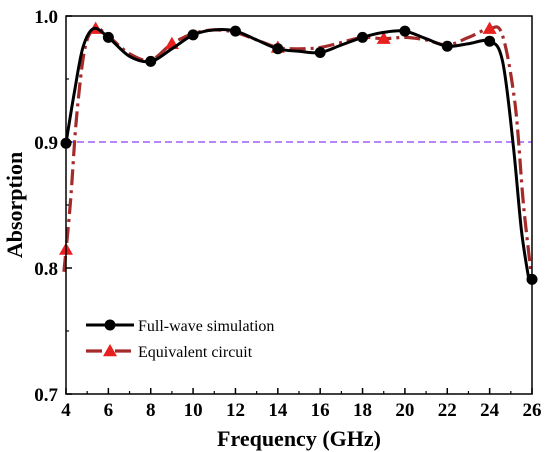 The width and height of the screenshot is (550, 452). What do you see at coordinates (278, 410) in the screenshot?
I see `x-tick-label: 14` at bounding box center [278, 410].